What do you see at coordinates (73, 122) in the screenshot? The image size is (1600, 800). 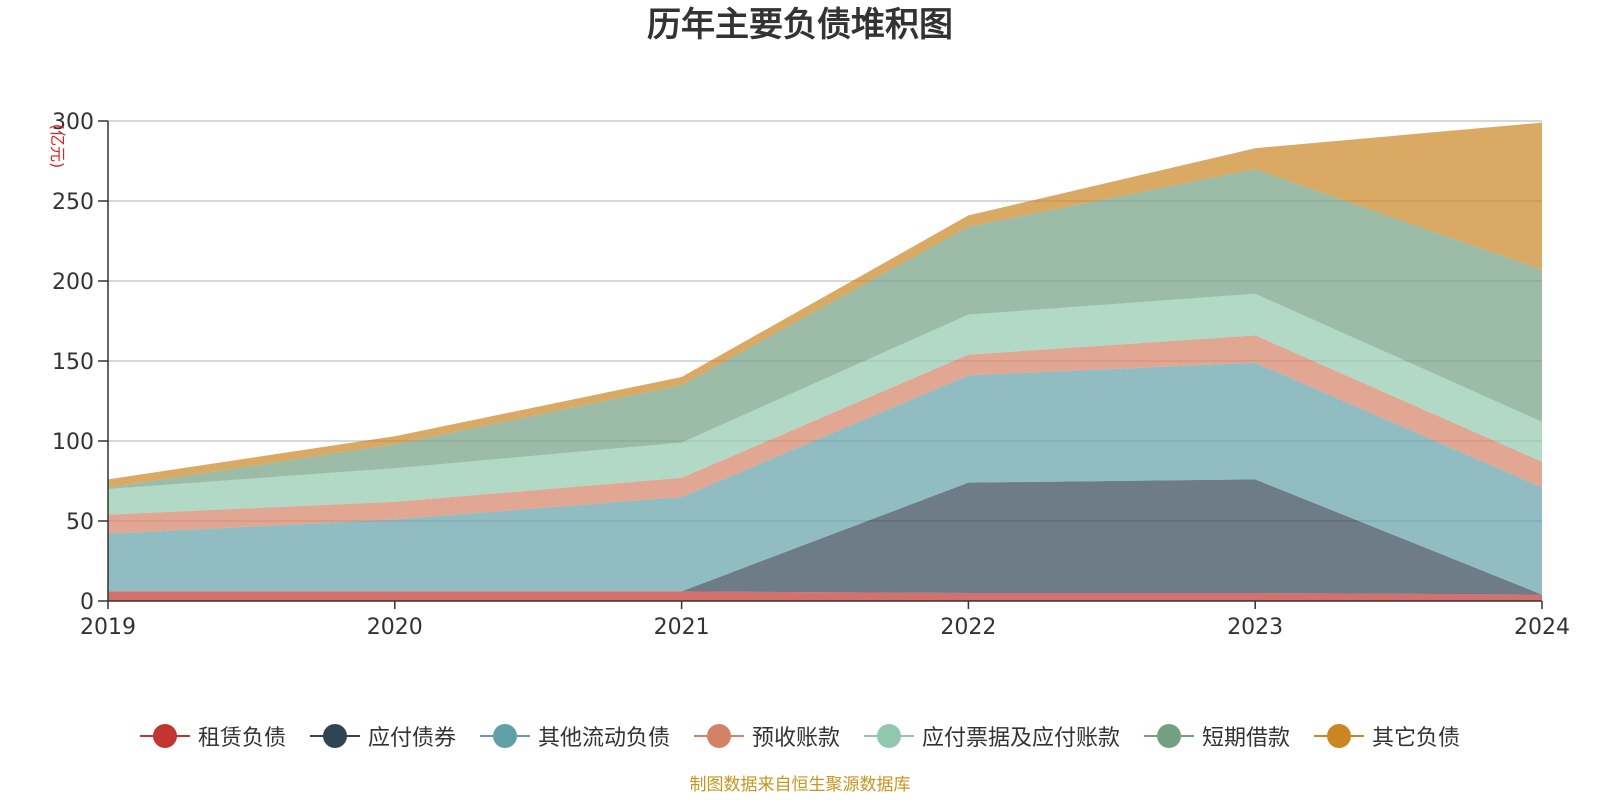 I see `y-tick-label: 300` at bounding box center [73, 122].